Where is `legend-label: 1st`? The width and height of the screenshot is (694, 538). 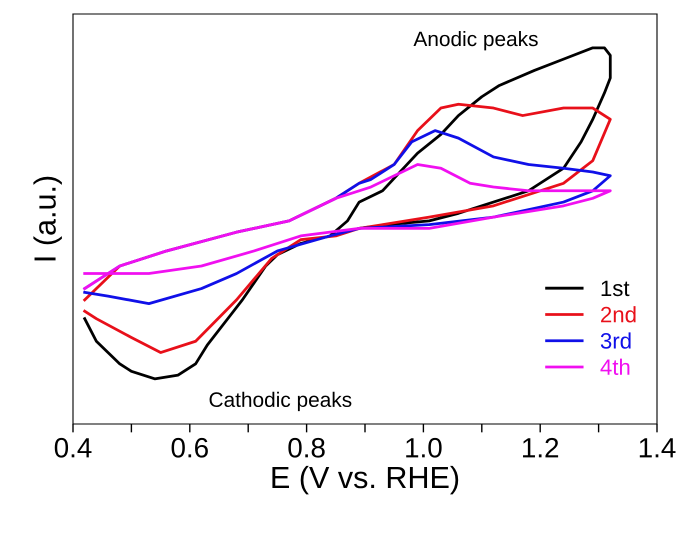 legend-label: 1st is located at coordinates (616, 288).